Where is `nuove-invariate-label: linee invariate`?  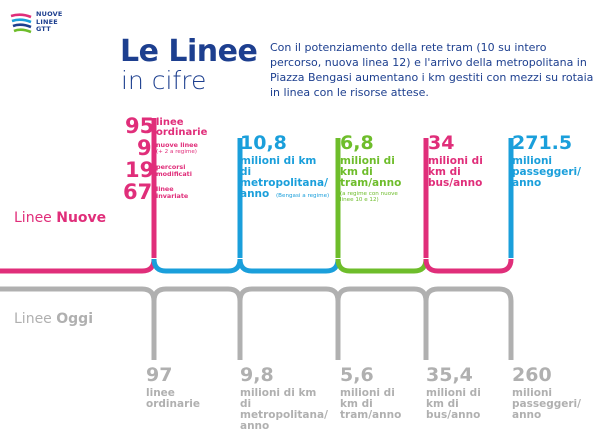 nuove-invariate-label: linee invariate is located at coordinates (172, 193).